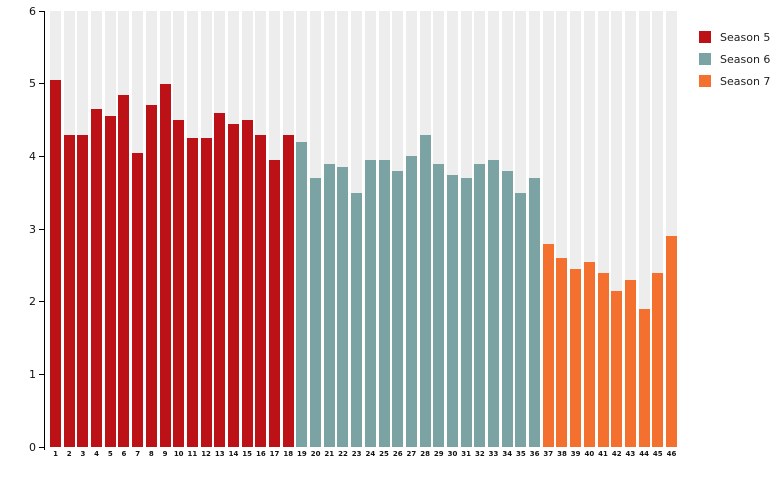 The image size is (780, 500). I want to click on x-tick-label: 4, so click(96, 454).